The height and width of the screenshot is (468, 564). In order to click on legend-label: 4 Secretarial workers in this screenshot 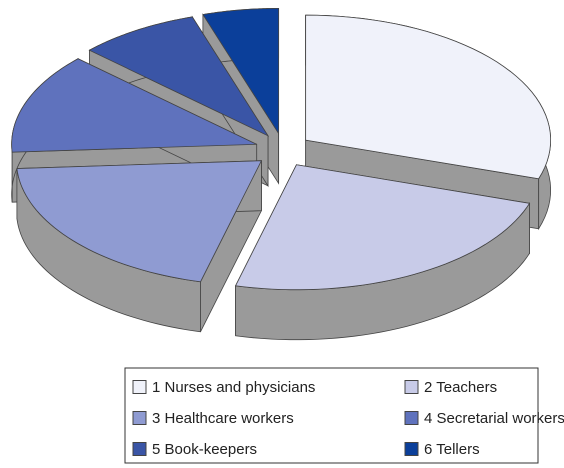, I will do `click(494, 418)`.